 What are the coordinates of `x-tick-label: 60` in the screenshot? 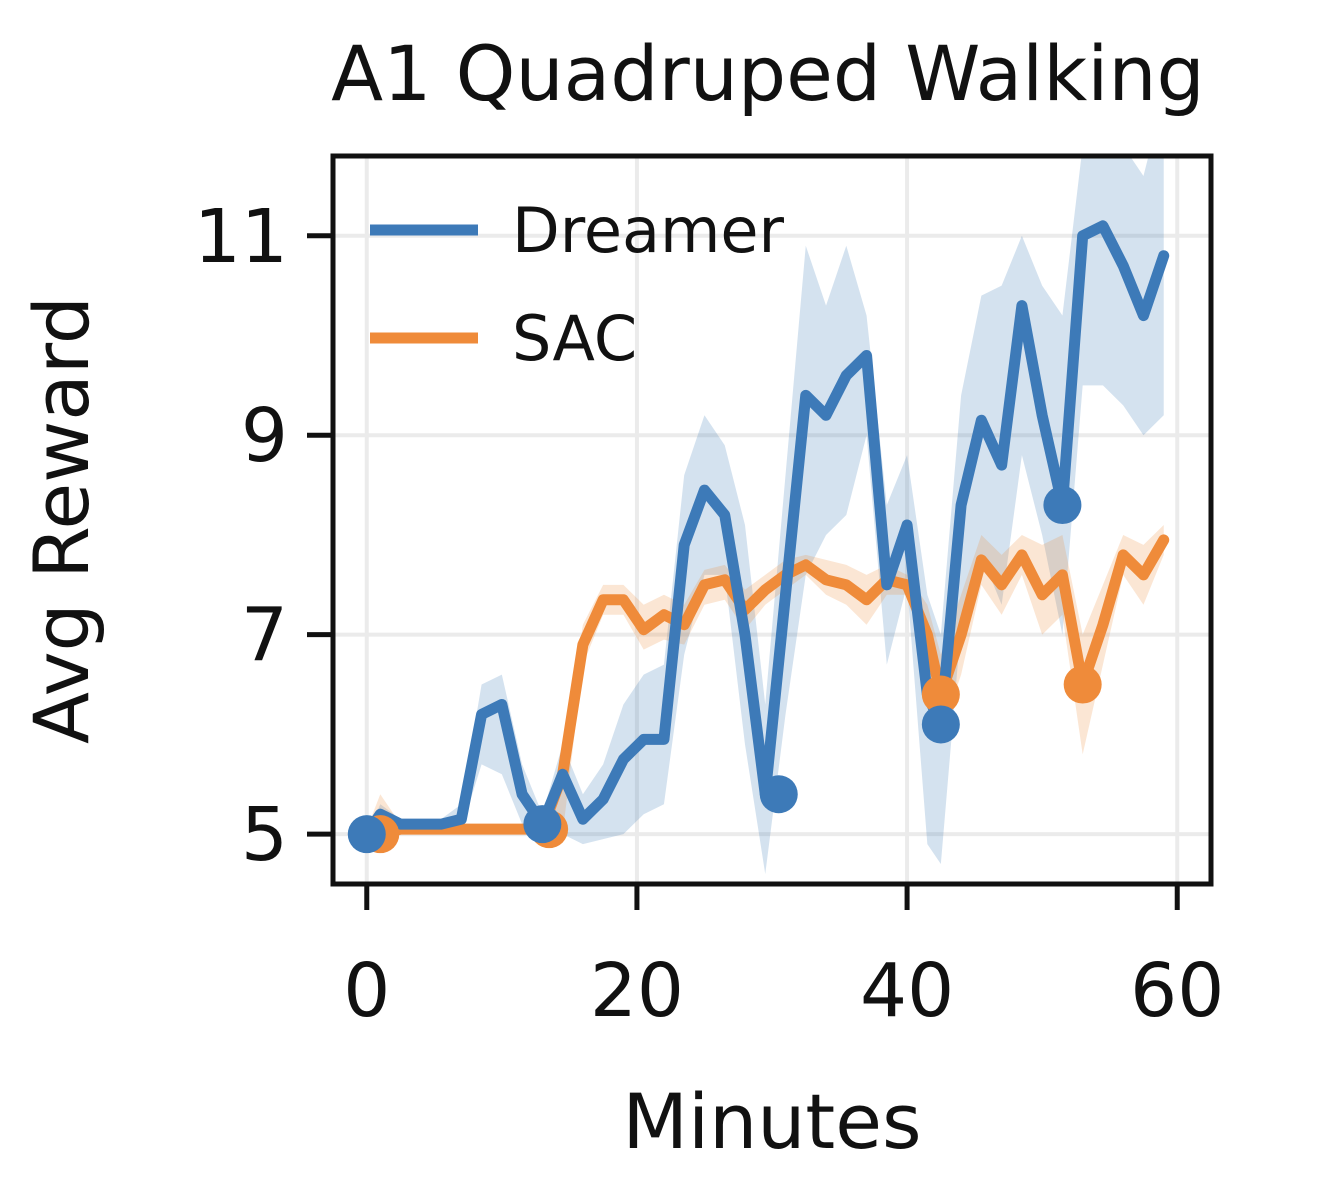 It's located at (1177, 991).